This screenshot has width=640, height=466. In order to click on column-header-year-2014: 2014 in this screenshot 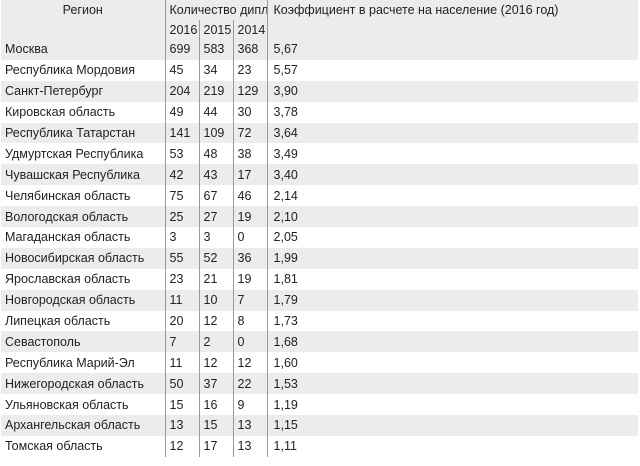, I will do `click(250, 29)`.